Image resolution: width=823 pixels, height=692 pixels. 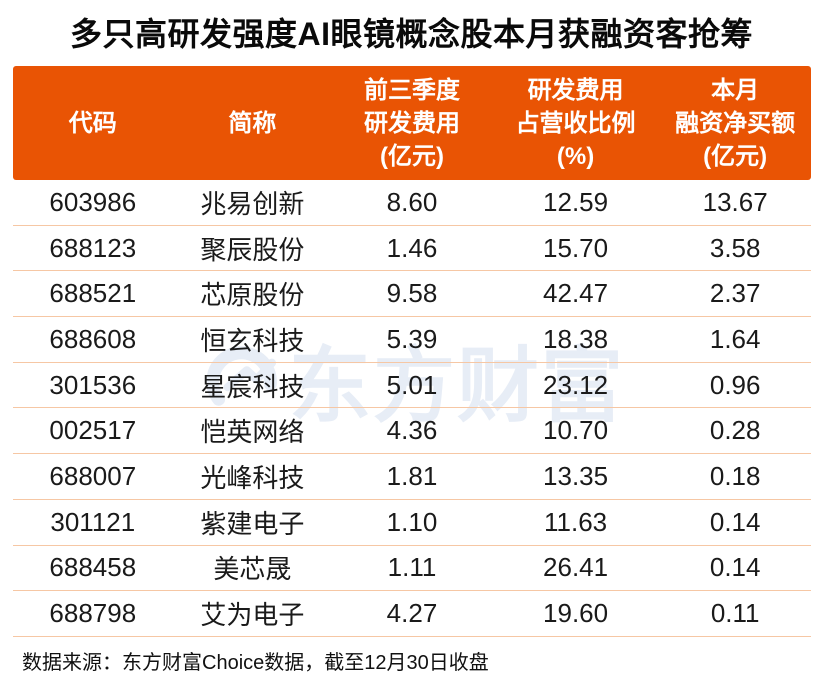 I want to click on table-cell: 4.27, so click(x=412, y=613).